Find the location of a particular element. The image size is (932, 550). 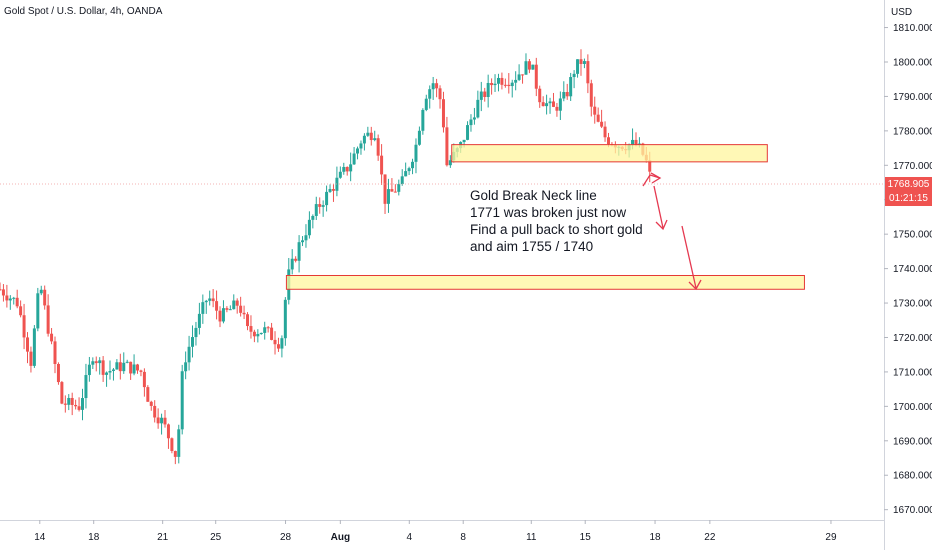

y-tick-label: 1800.000 is located at coordinates (912, 62).